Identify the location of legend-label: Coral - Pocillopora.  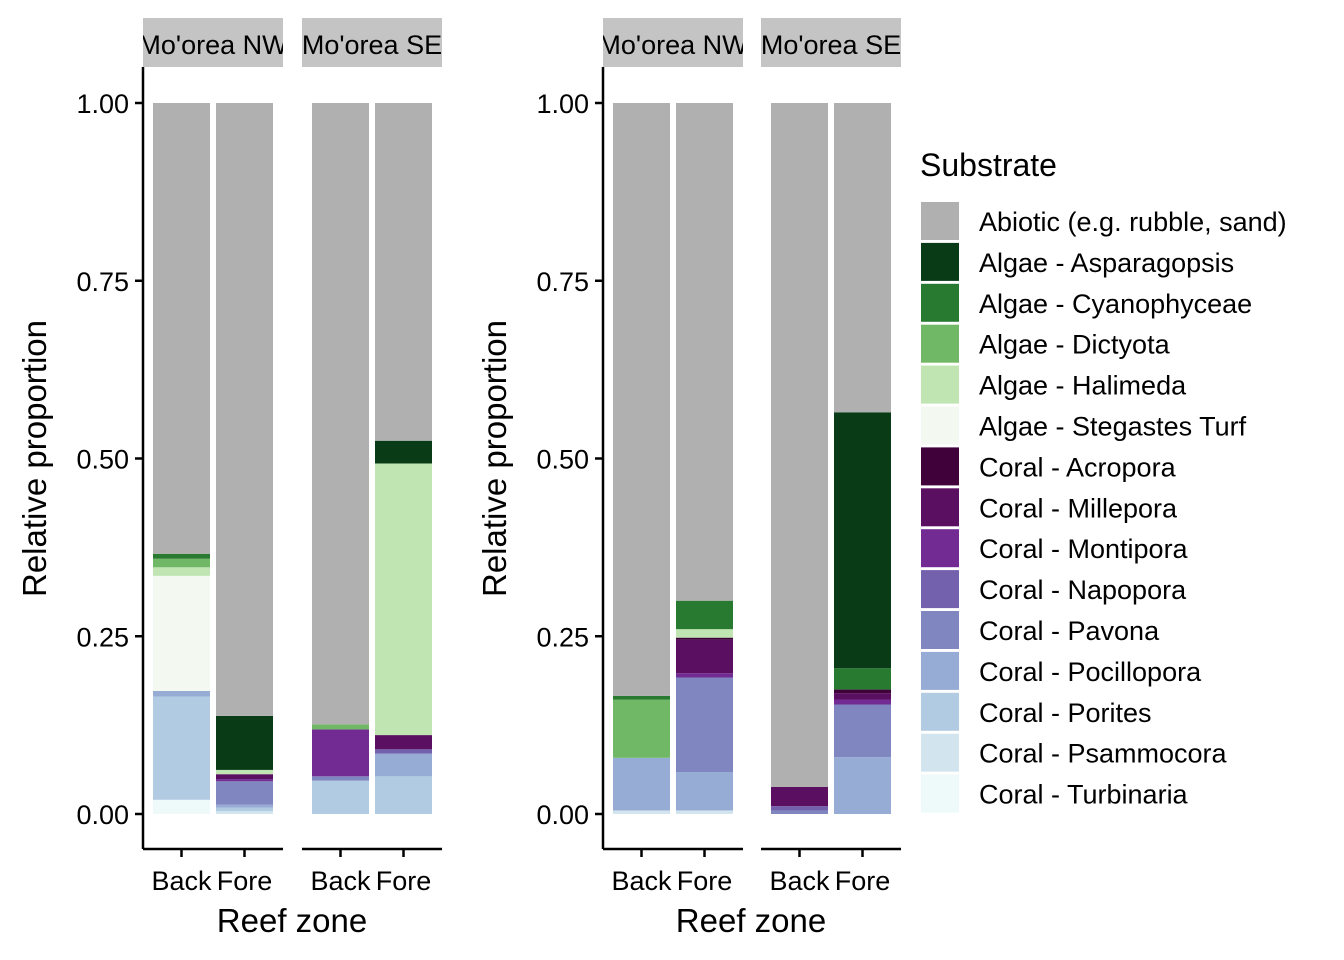
(1090, 672).